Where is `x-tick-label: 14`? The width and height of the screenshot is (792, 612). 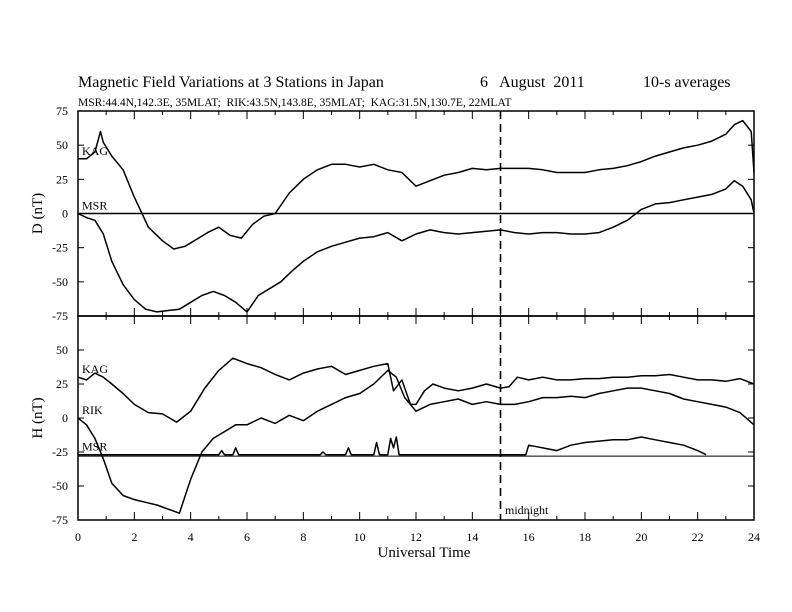
x-tick-label: 14 is located at coordinates (472, 537).